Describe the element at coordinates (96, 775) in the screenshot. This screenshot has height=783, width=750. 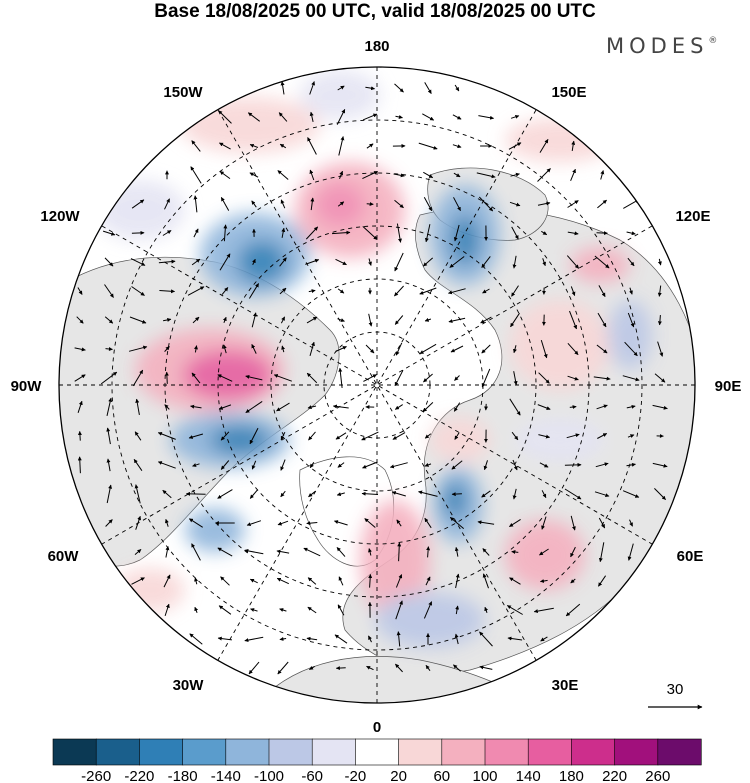
I see `colorbar-label: -260` at that location.